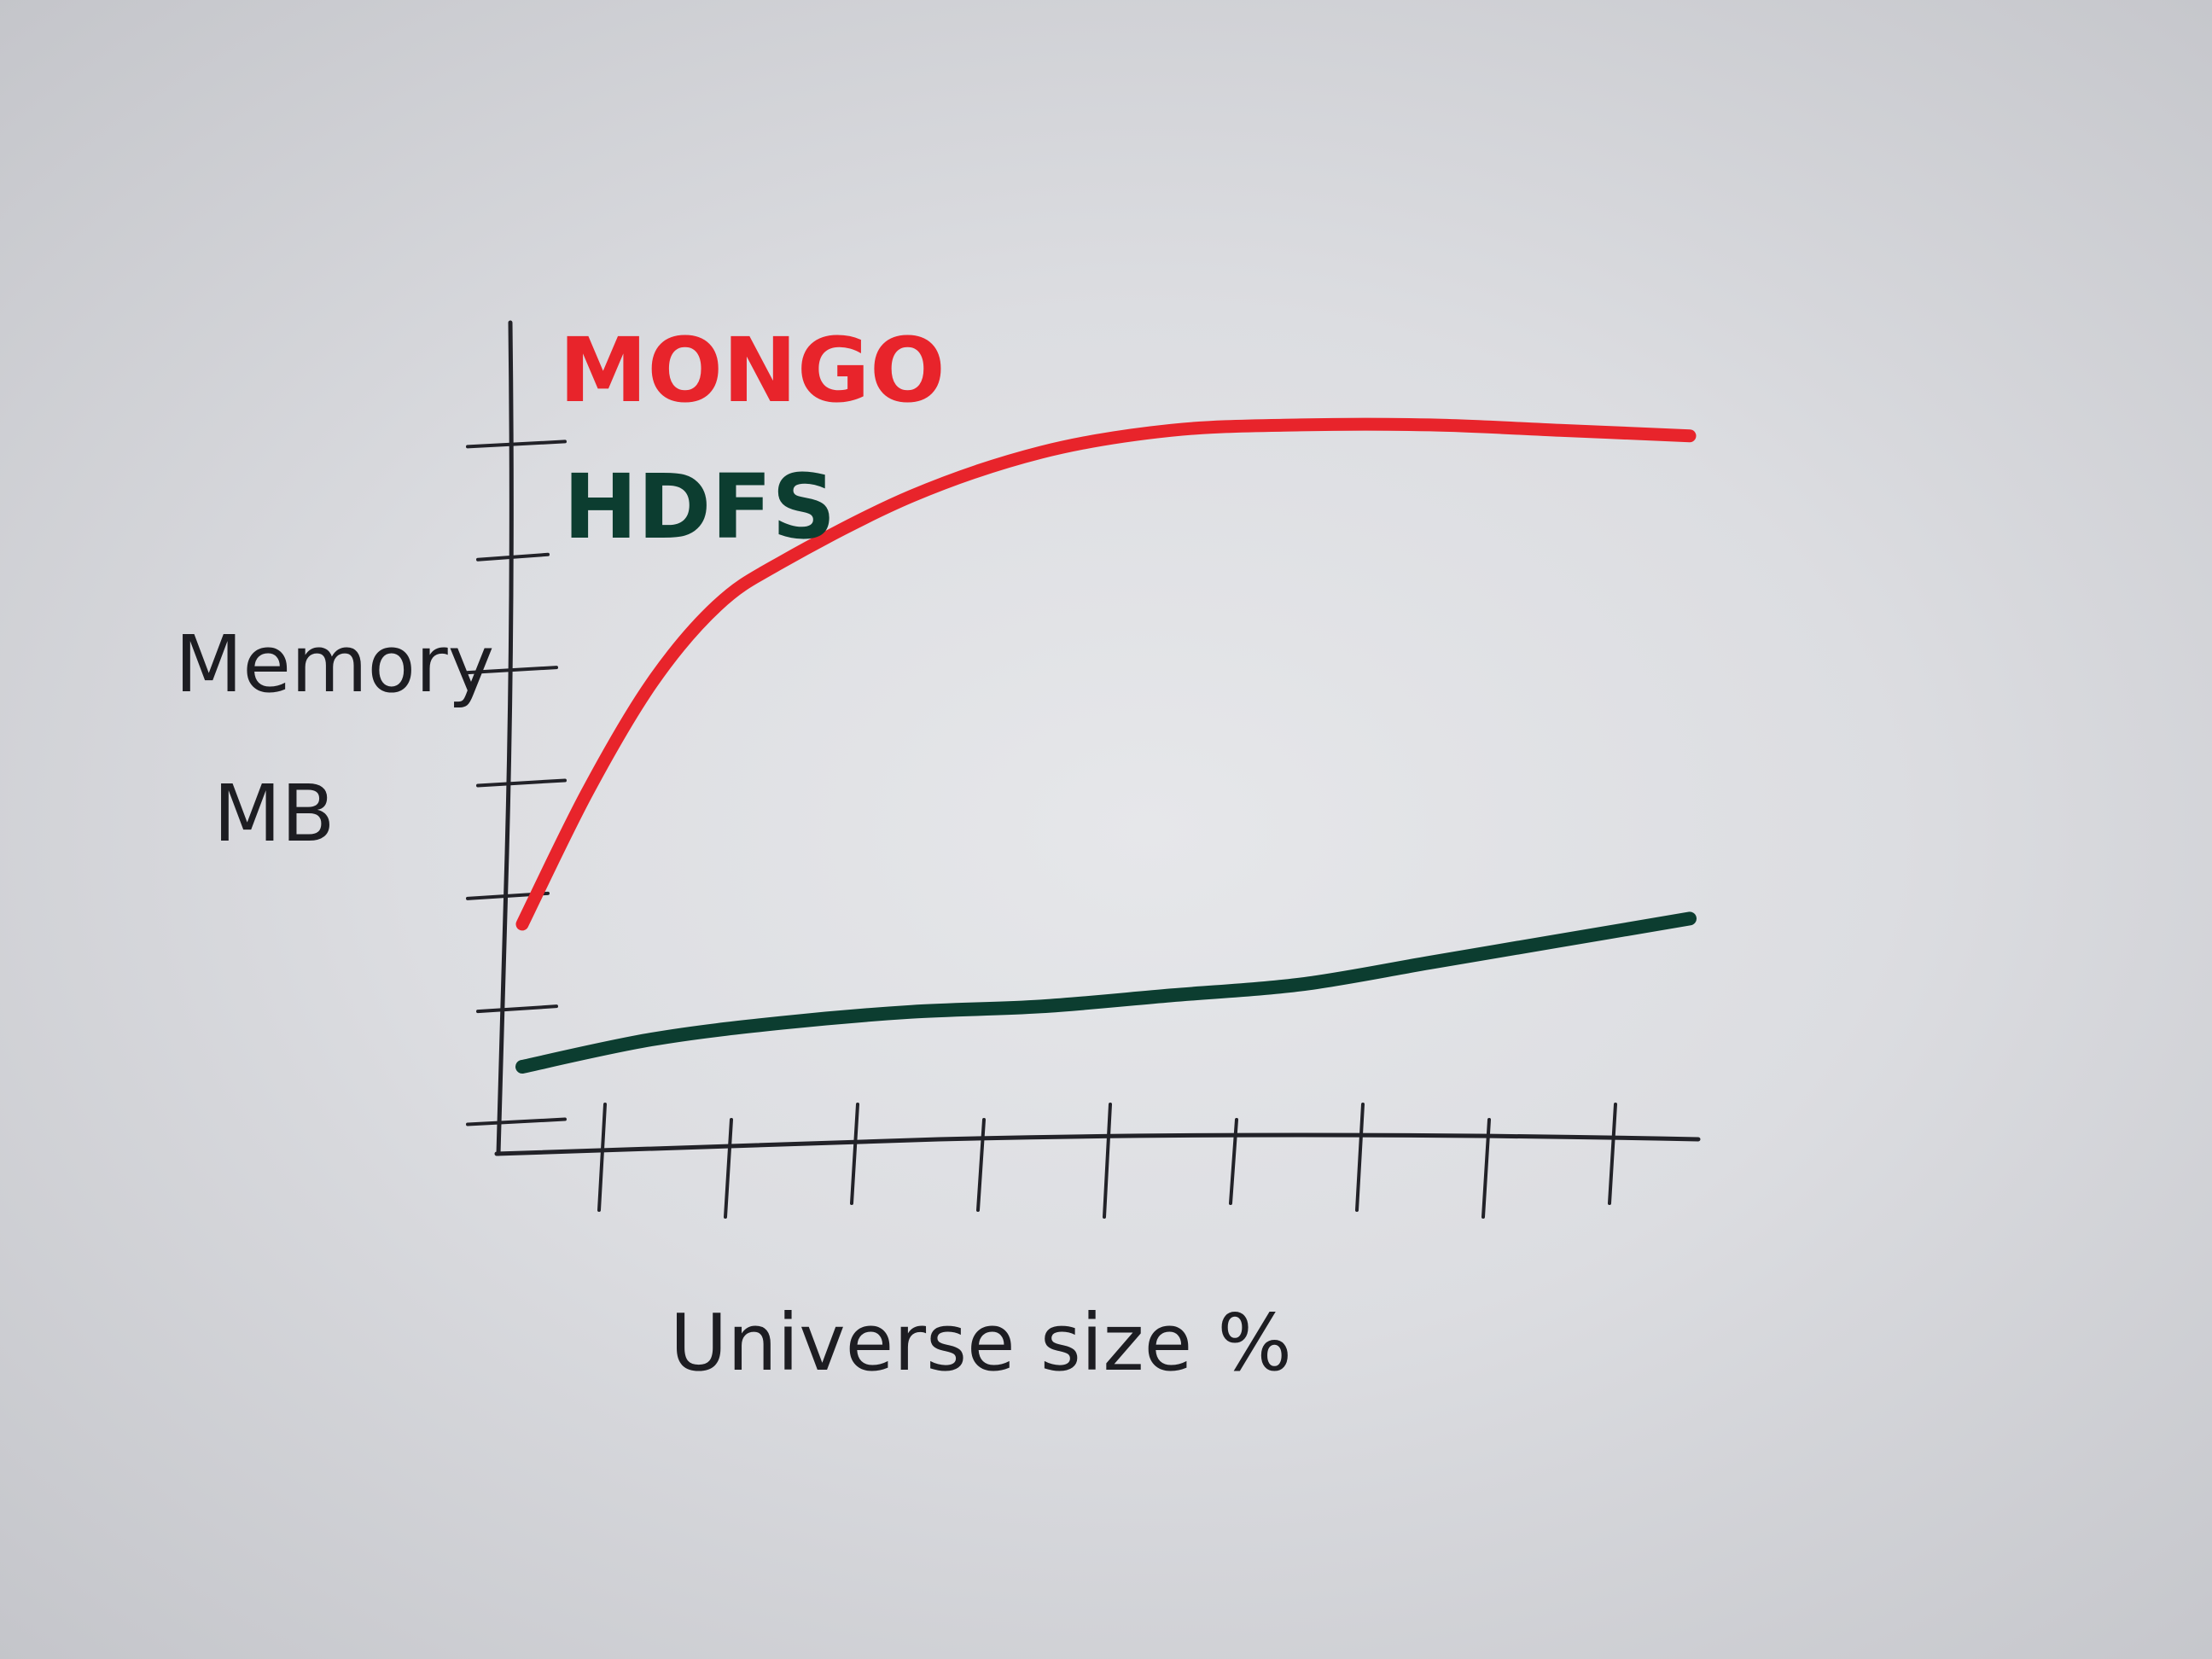 The height and width of the screenshot is (1659, 2212). I want to click on x-axis, so click(1097, 1144).